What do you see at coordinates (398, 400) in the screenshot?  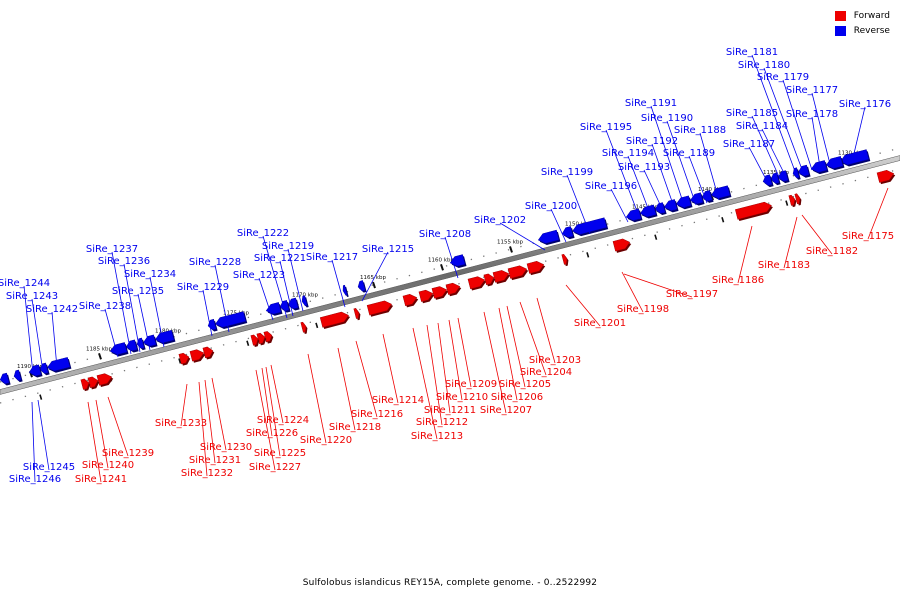 I see `forward-gene-label: SiRe_1214` at bounding box center [398, 400].